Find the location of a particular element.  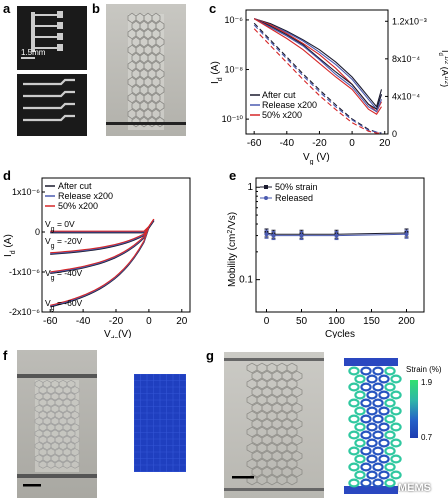

plot-area is located at coordinates (102, 263).